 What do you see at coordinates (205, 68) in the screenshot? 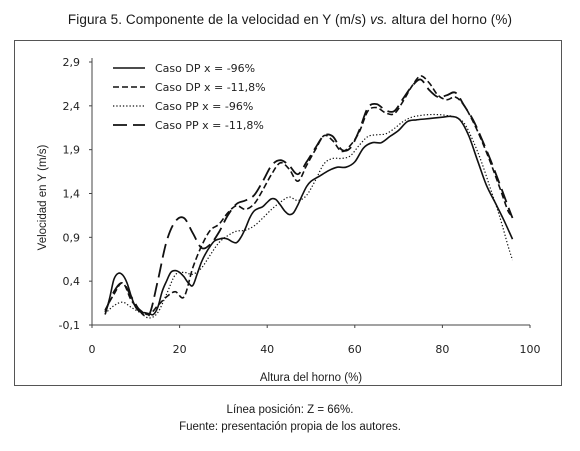
I see `legend-label-1: Caso DP x = -96%` at bounding box center [205, 68].